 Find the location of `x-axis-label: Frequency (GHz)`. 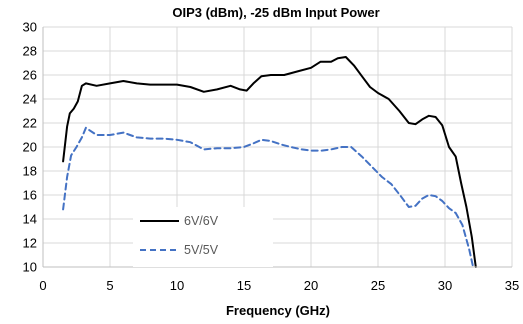

x-axis-label: Frequency (GHz) is located at coordinates (278, 310).